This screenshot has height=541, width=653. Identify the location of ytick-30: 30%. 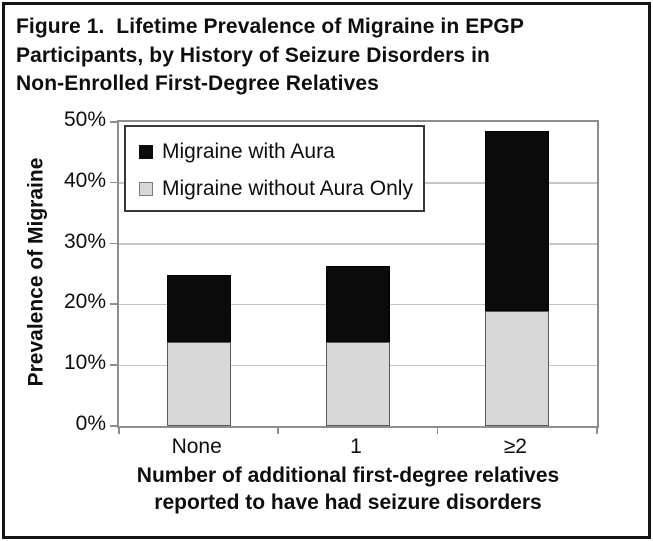
(84, 241).